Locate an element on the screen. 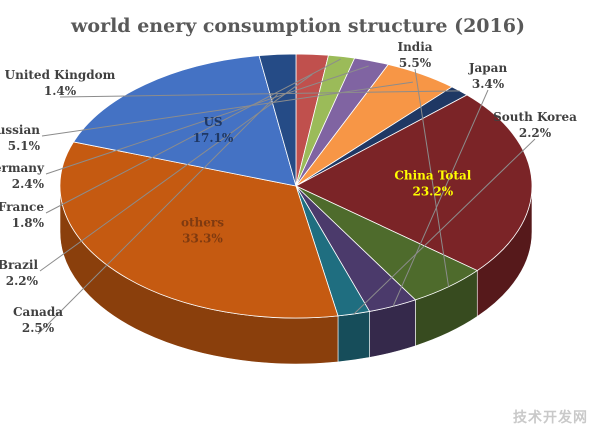 This screenshot has height=435, width=596. leader-line-germany is located at coordinates (207, 120).